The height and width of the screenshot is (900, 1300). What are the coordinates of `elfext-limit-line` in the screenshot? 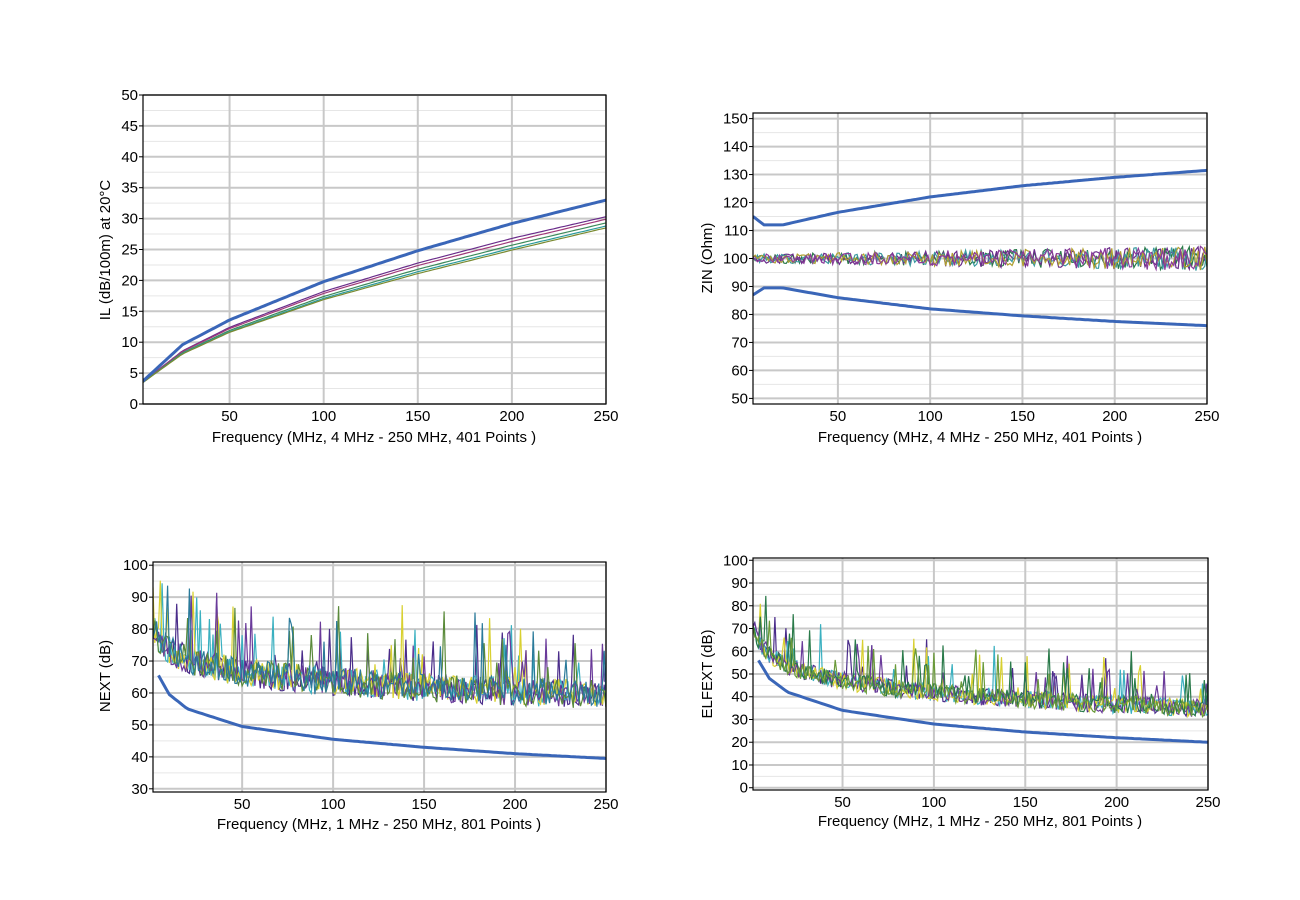 It's located at (982, 701).